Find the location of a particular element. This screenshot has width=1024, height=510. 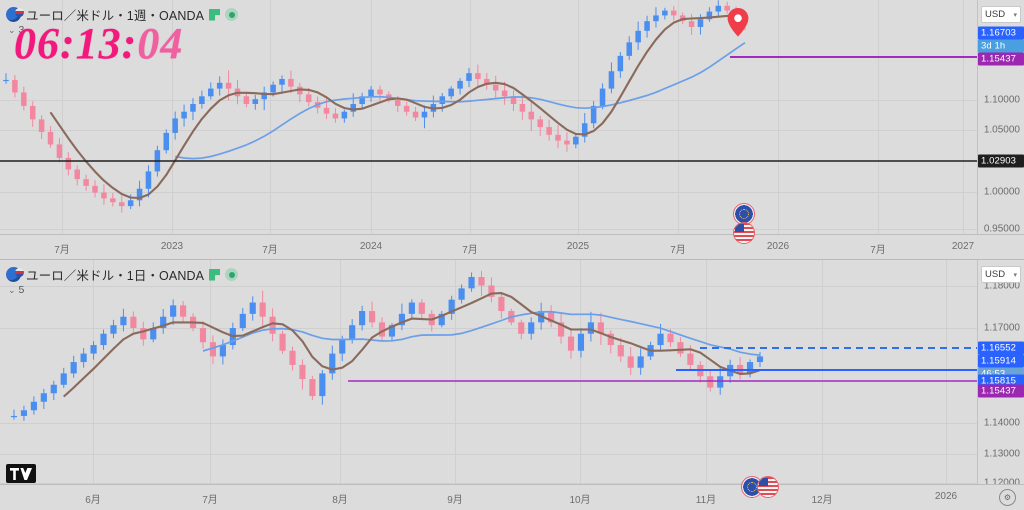

price-axis-tick: 1.05000 is located at coordinates (1001, 130).